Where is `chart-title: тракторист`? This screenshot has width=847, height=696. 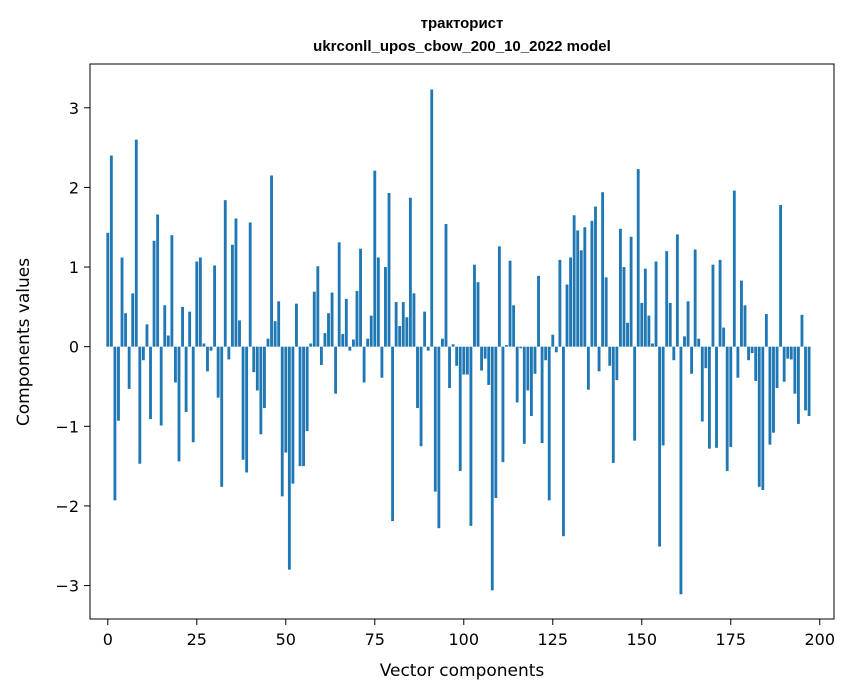
chart-title: тракторист is located at coordinates (462, 23).